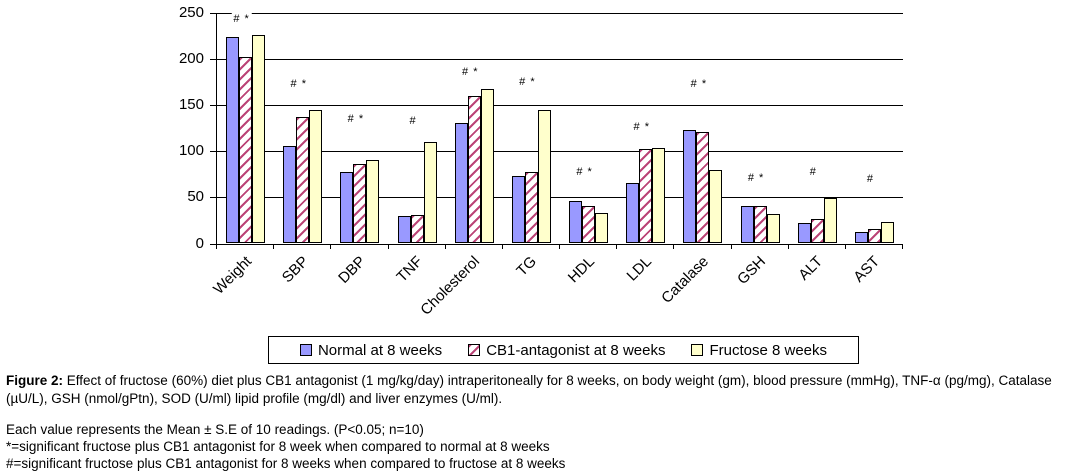 The height and width of the screenshot is (474, 1071). What do you see at coordinates (602, 228) in the screenshot?
I see `bar-hdl-series3` at bounding box center [602, 228].